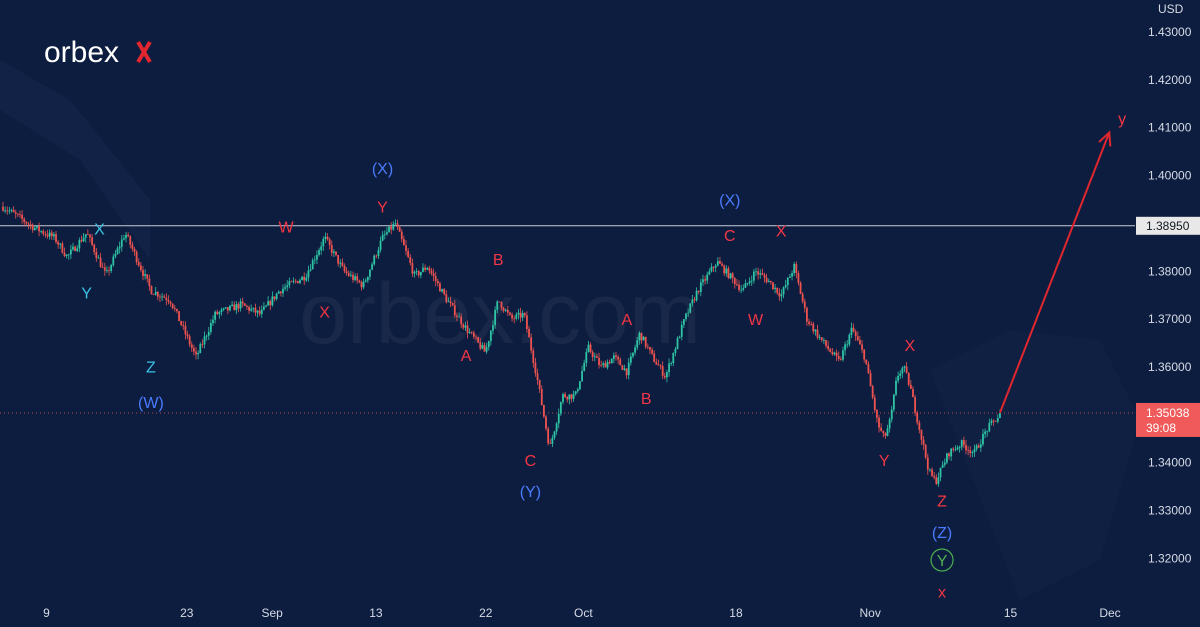  I want to click on wave-label: Z, so click(151, 368).